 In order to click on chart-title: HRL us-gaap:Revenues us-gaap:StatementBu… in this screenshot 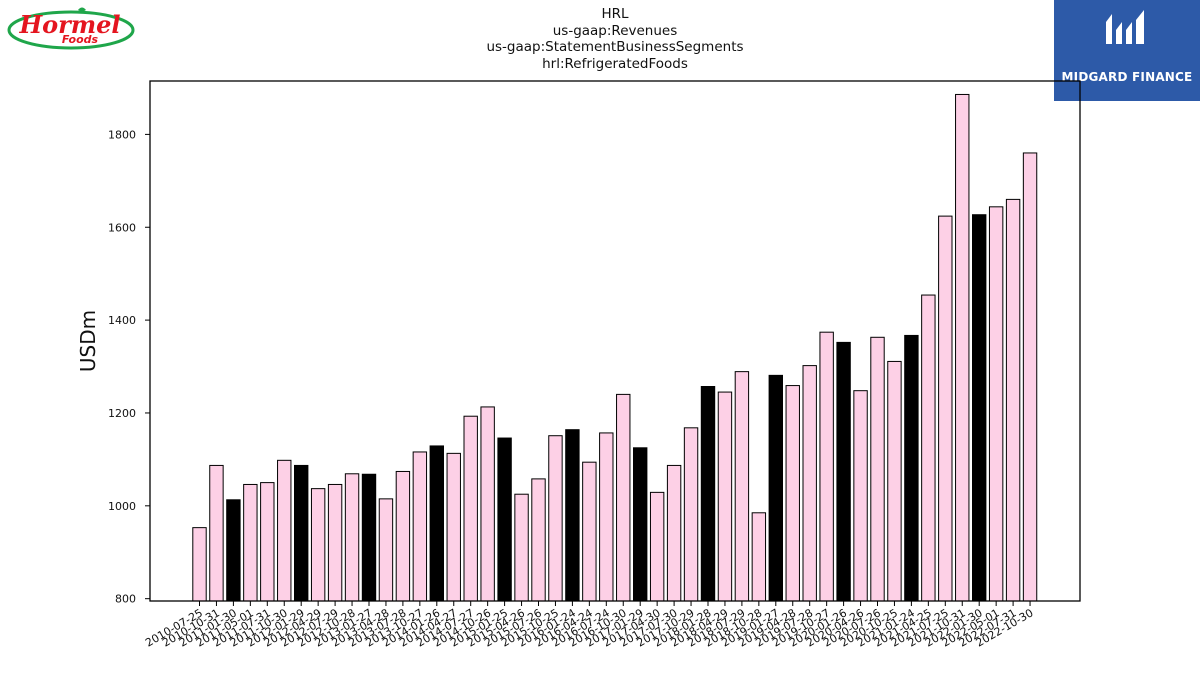, I will do `click(615, 39)`.